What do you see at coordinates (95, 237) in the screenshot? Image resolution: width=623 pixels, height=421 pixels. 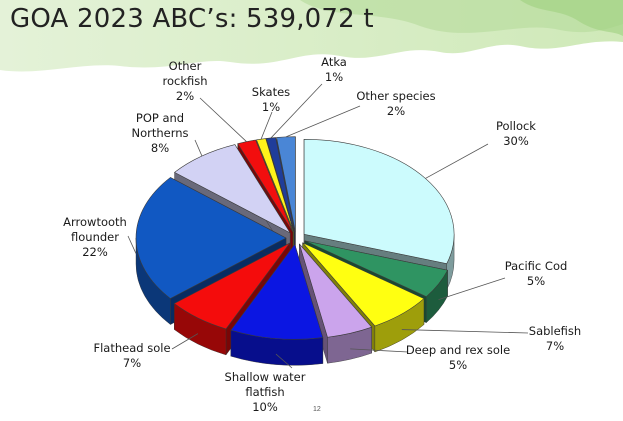 I see `slice-label-6: Arrowtooth flounder 22%` at bounding box center [95, 237].